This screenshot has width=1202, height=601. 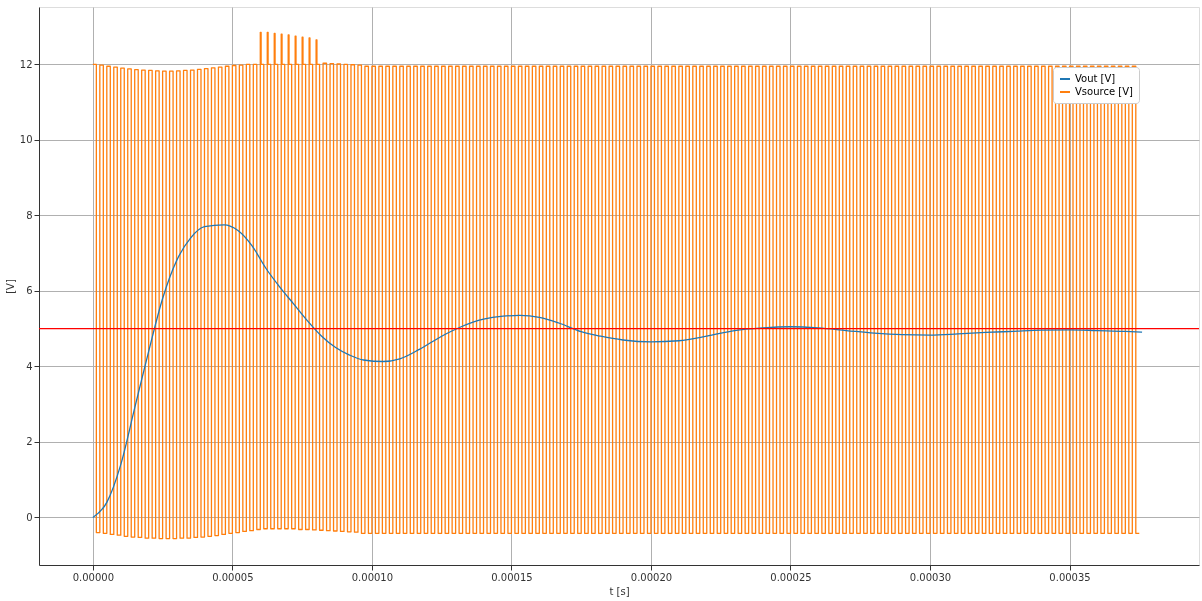 I want to click on x-axis-title: t [s], so click(x=619, y=591).